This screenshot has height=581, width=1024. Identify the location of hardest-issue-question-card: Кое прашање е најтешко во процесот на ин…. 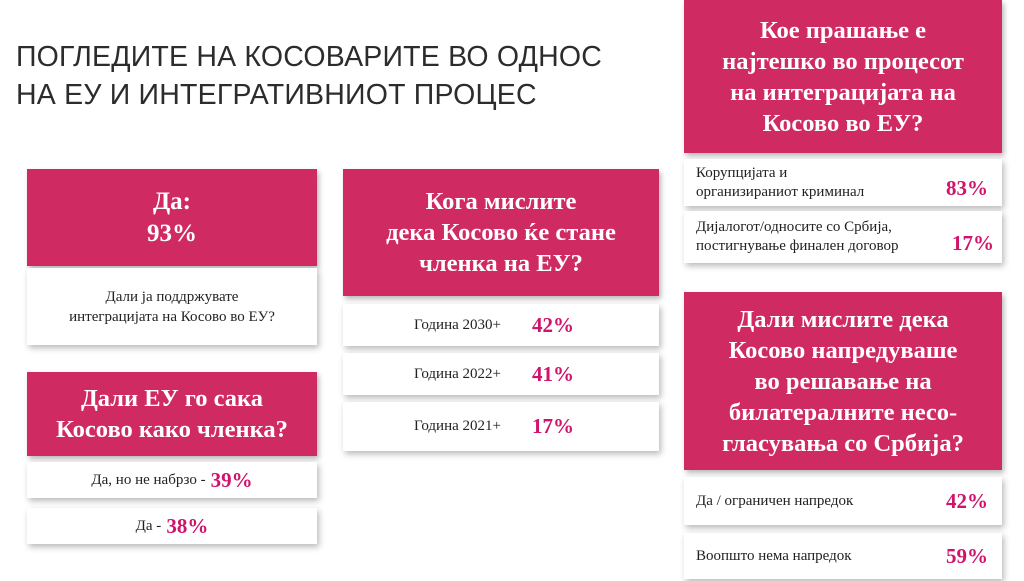
(843, 76).